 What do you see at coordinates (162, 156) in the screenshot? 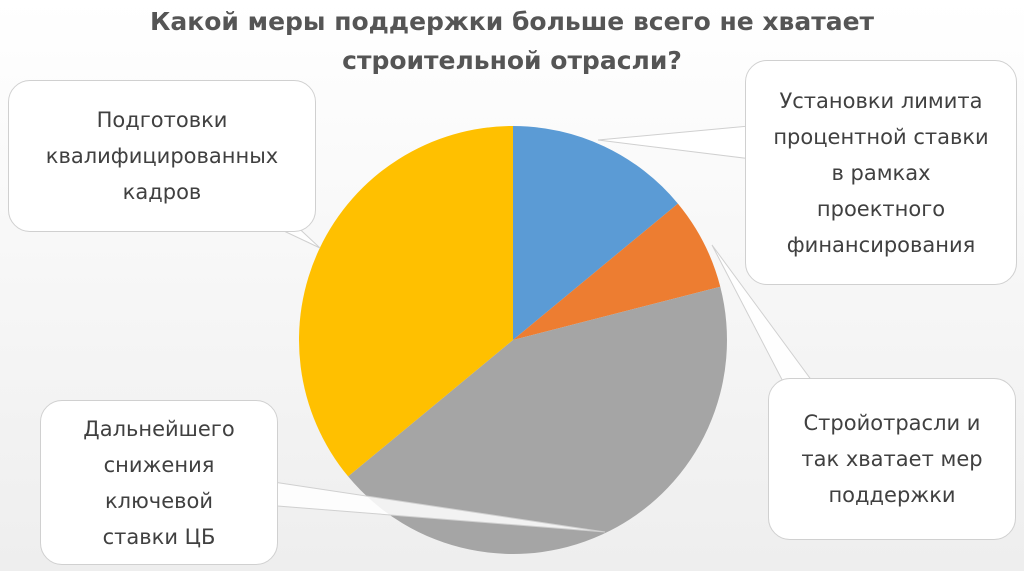
I see `callout-label: Подготовки квалифицированных кадров` at bounding box center [162, 156].